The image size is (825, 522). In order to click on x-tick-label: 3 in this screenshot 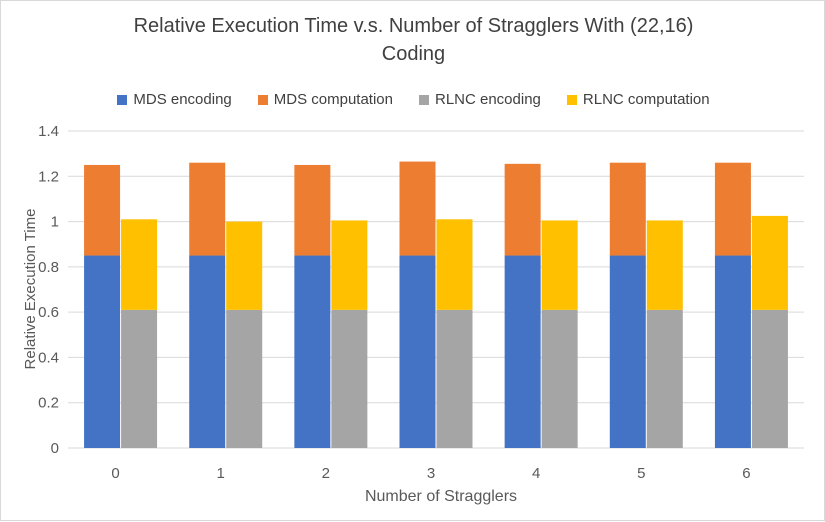, I will do `click(431, 473)`.